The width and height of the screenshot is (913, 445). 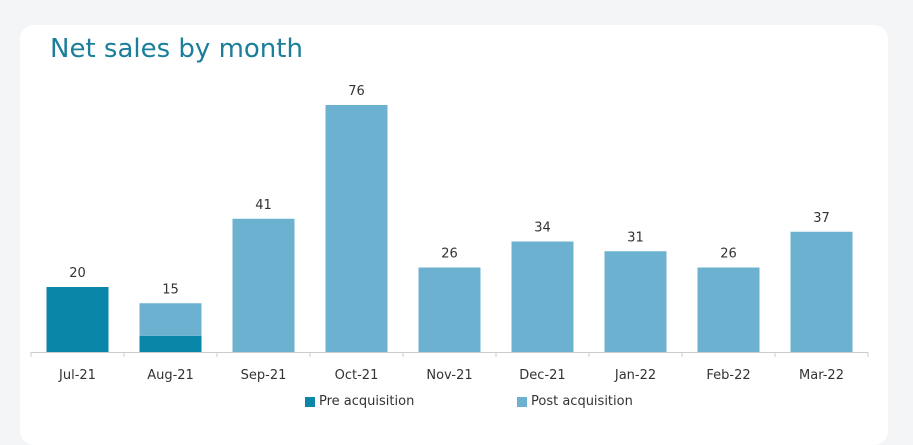 What do you see at coordinates (542, 228) in the screenshot?
I see `data-label: 34` at bounding box center [542, 228].